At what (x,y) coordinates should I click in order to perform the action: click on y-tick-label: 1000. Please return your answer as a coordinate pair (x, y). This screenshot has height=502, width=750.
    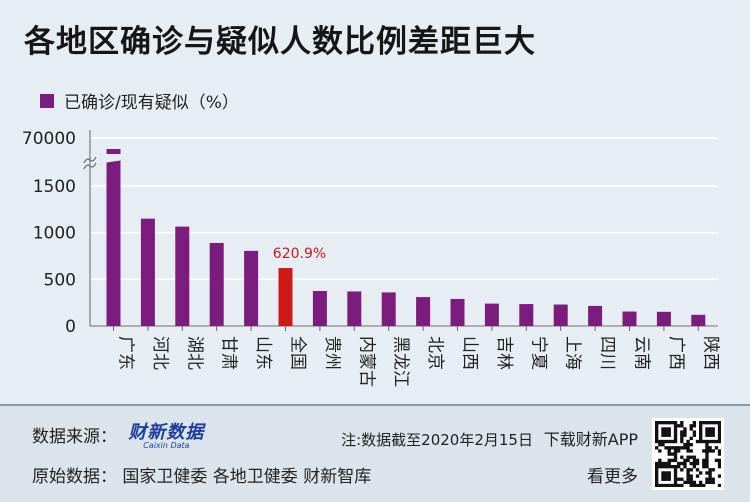
    Looking at the image, I should click on (54, 234).